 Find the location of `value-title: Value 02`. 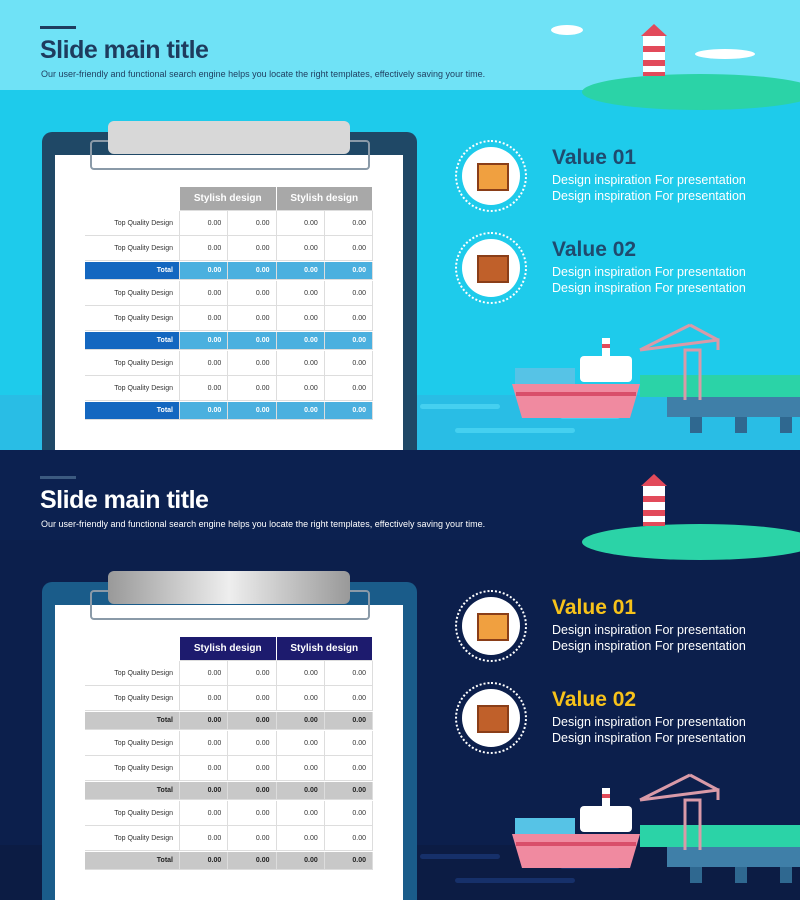

value-title: Value 02 is located at coordinates (594, 249).